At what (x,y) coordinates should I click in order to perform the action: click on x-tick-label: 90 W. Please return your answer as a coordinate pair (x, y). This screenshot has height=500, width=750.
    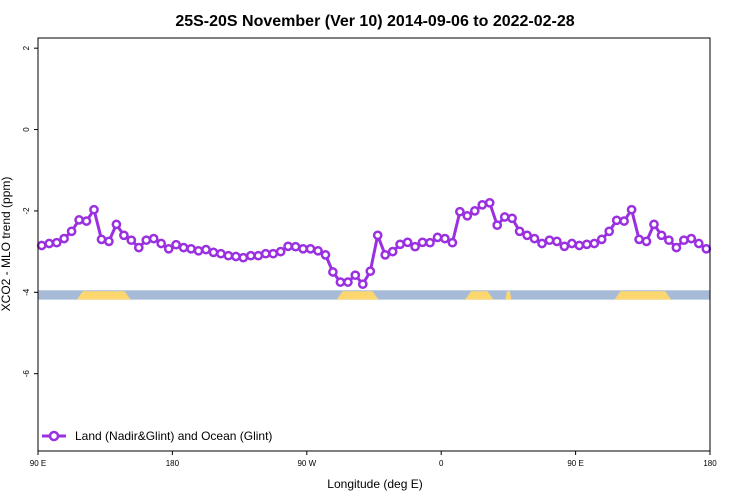
    Looking at the image, I should click on (306, 463).